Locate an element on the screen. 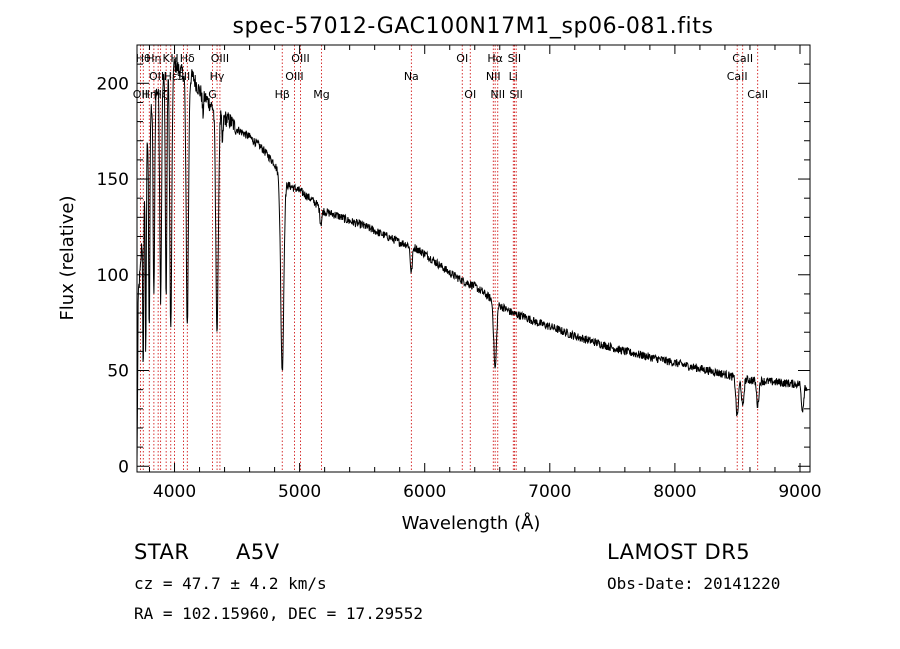  coordinates-text: RA = 102.15960, DEC = 17.29552 is located at coordinates (278, 613).